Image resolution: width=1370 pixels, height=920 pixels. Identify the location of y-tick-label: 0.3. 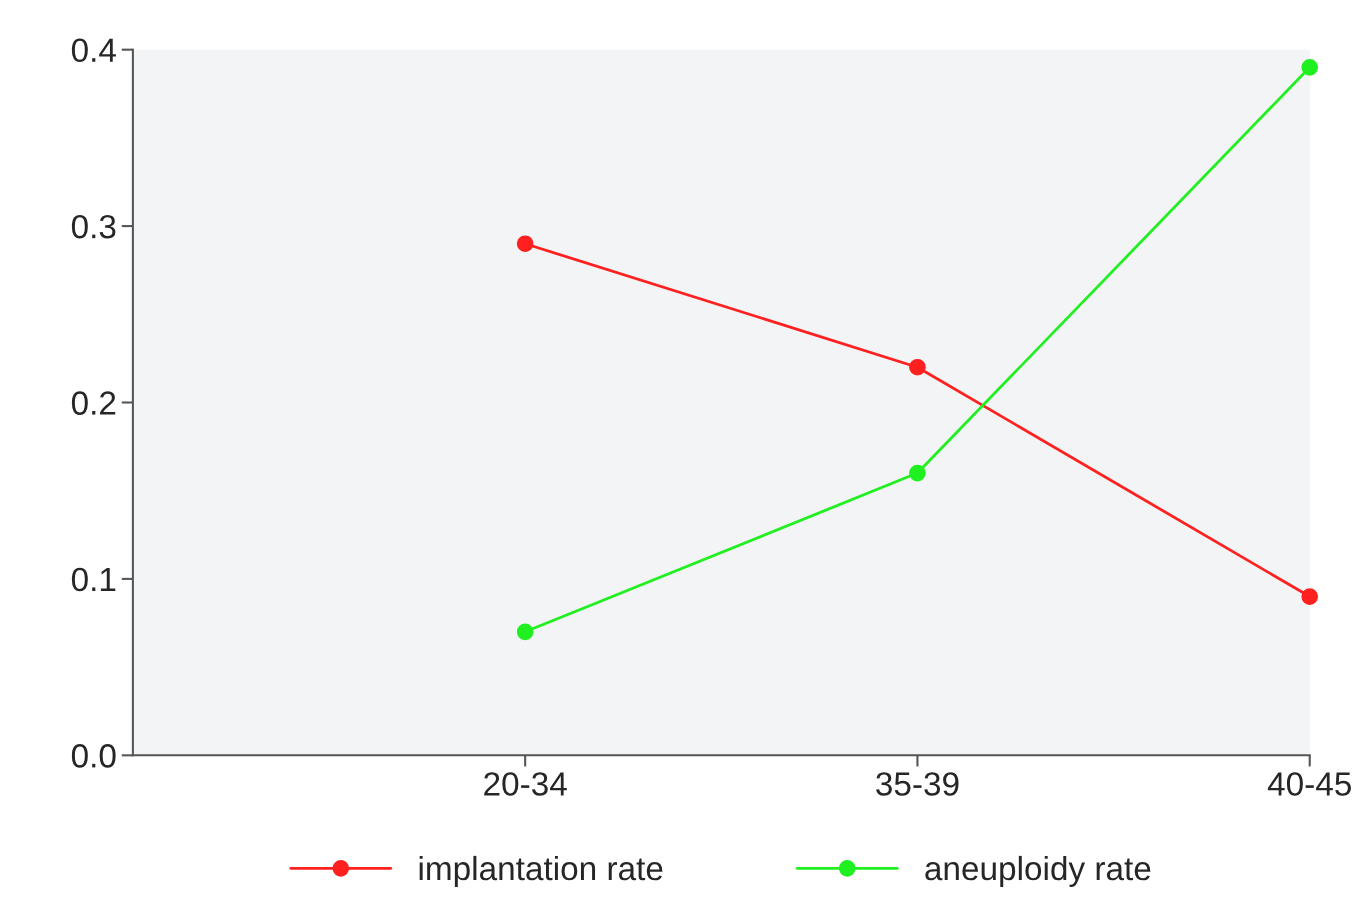
(93, 226).